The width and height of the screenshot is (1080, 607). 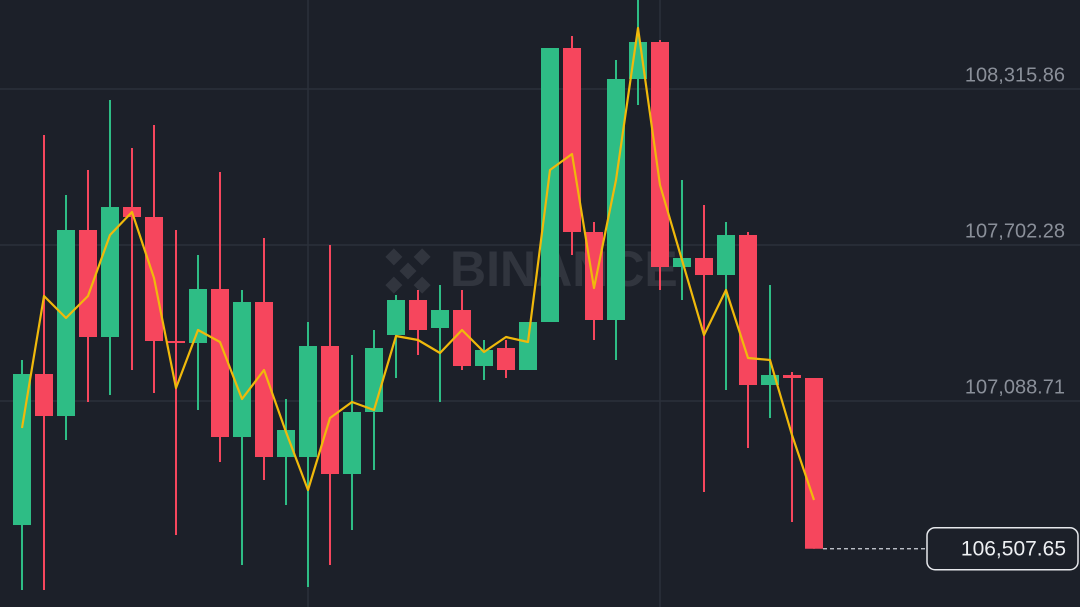 I want to click on watermark-group: BINANCE, so click(x=531, y=269).